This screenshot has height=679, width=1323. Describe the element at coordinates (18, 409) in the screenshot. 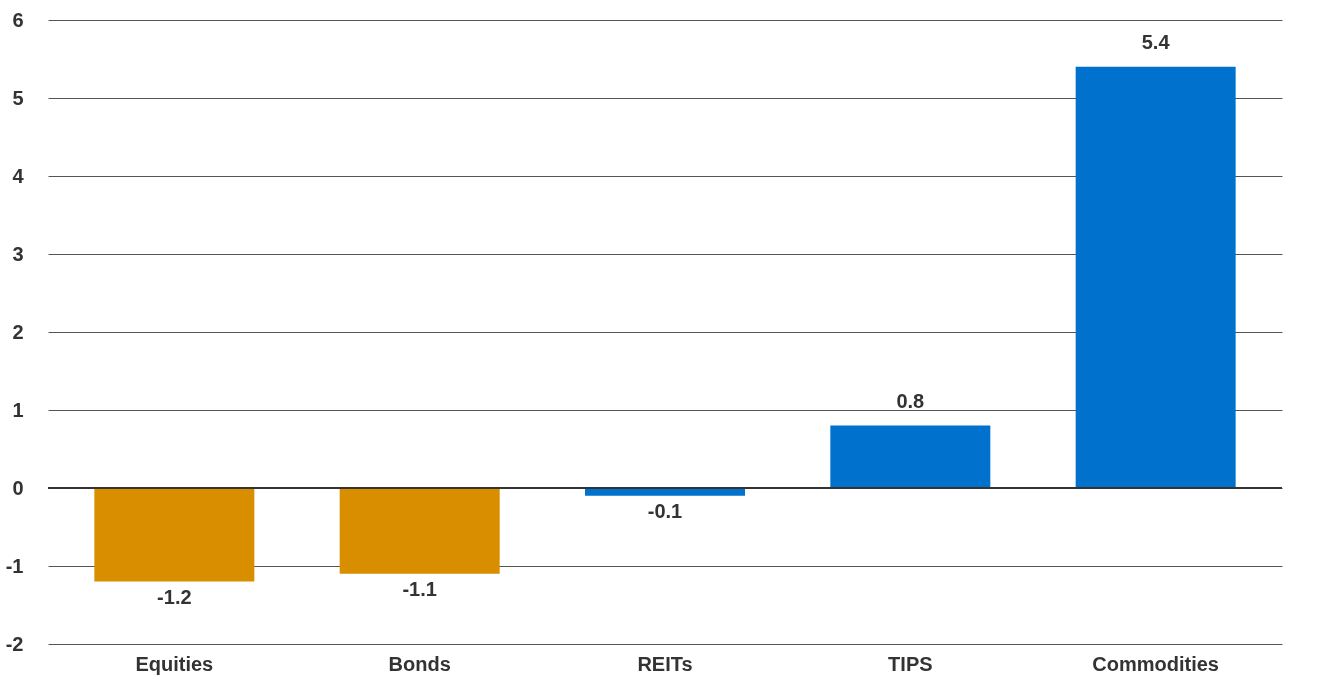

I see `y-tick-label: 1` at that location.